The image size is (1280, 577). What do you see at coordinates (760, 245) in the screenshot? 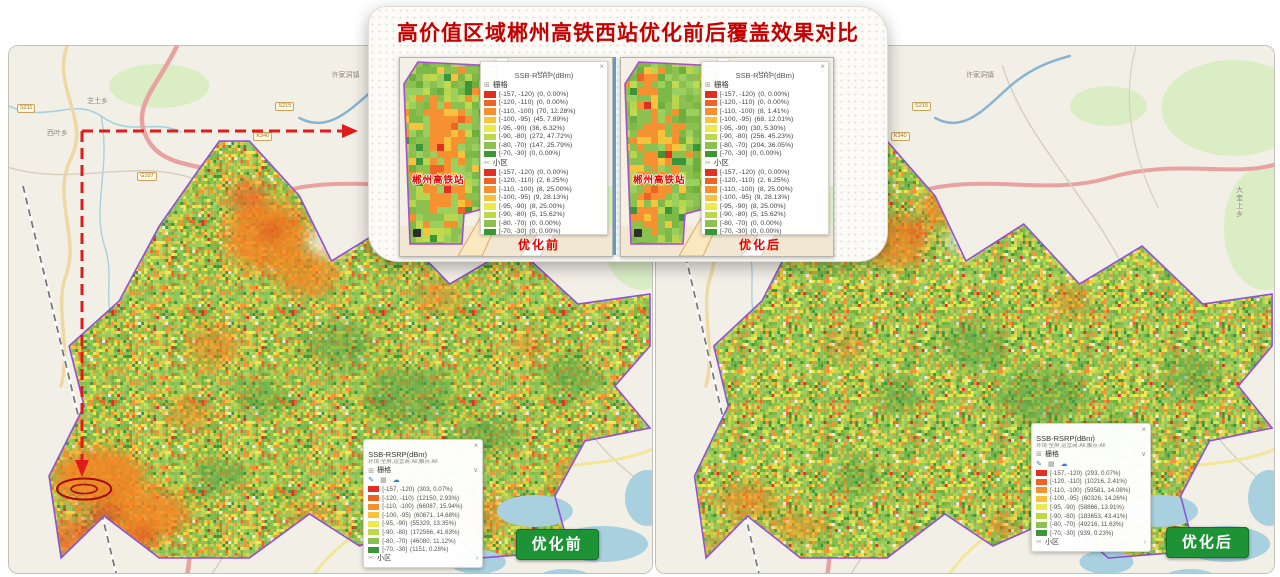
I see `mini-caption-after: 优化后` at bounding box center [760, 245].